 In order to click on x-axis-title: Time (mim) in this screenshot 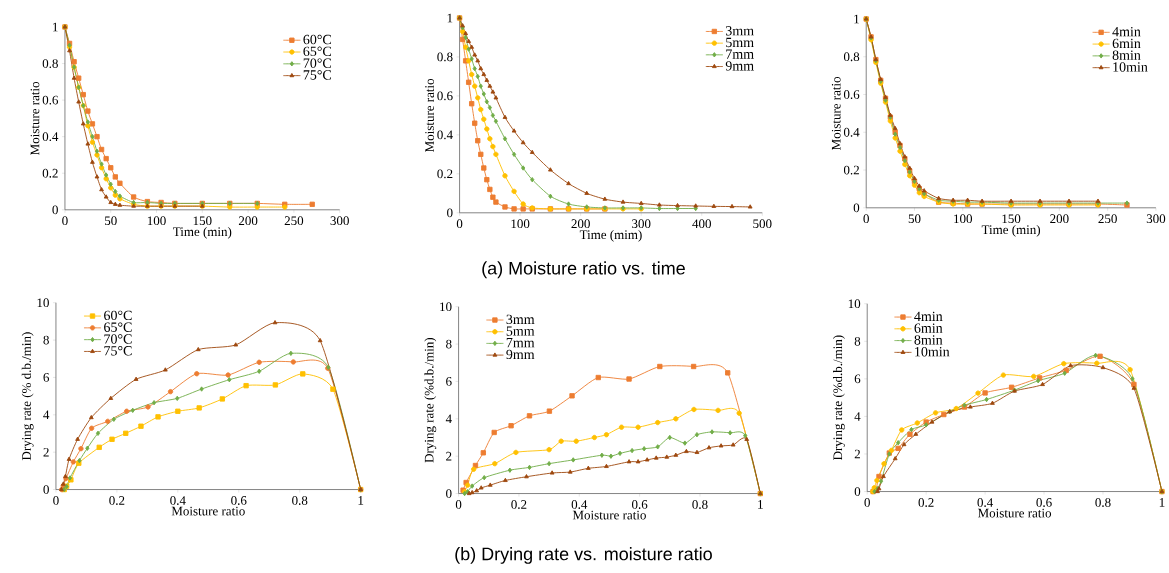, I will do `click(610, 235)`.